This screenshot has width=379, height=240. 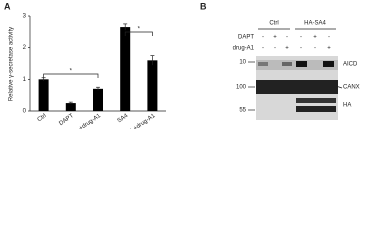 I want to click on panel-label: B, so click(x=203, y=6).